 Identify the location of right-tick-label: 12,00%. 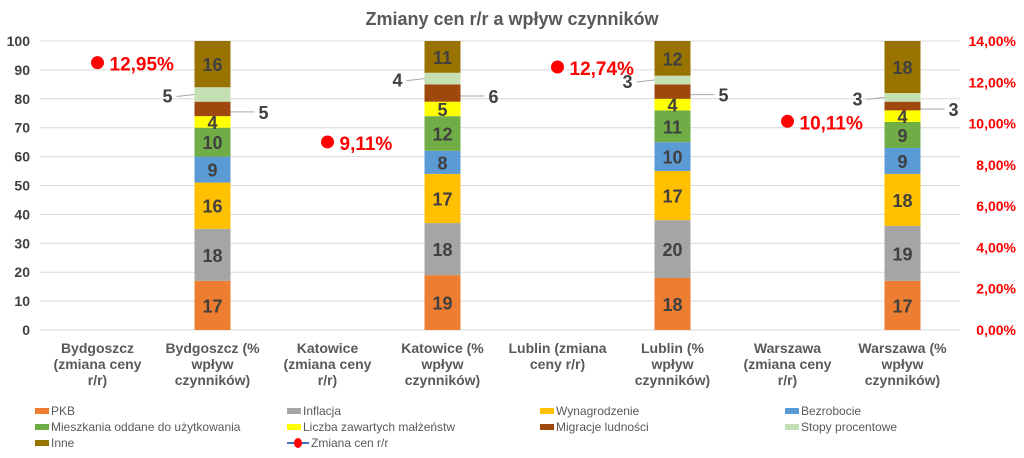
(993, 82).